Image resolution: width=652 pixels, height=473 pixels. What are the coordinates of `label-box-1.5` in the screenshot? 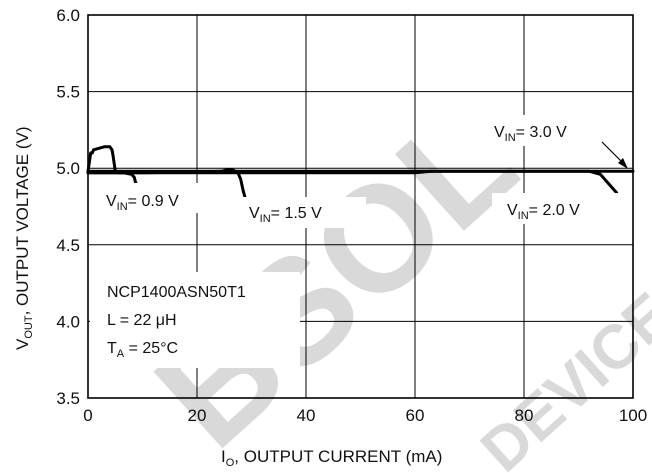 It's located at (301, 212).